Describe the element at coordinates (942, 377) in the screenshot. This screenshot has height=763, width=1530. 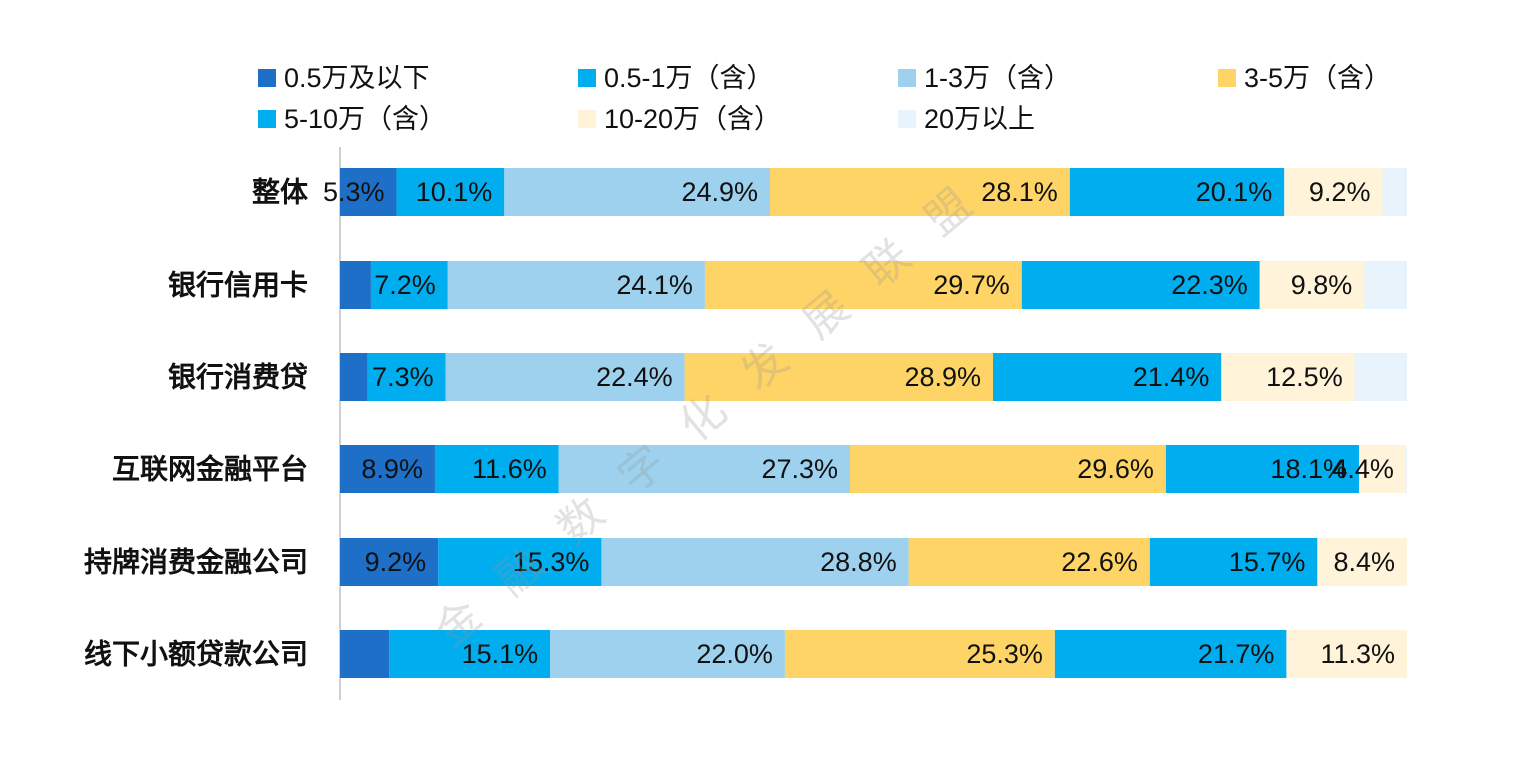
I see `data-label: 28.9%` at that location.